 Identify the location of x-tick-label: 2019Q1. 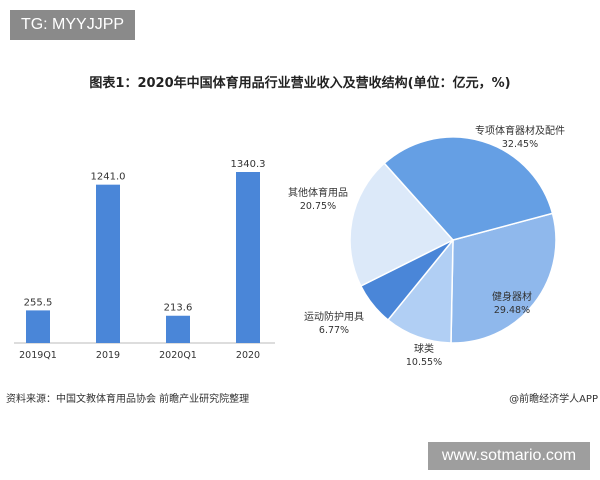
(38, 355).